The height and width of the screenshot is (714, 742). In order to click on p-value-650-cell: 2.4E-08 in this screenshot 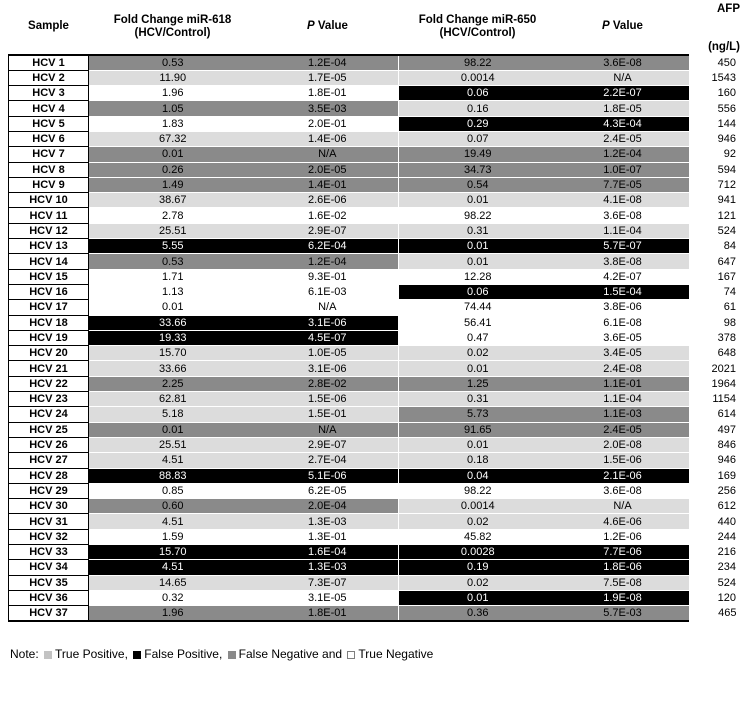, I will do `click(622, 368)`.